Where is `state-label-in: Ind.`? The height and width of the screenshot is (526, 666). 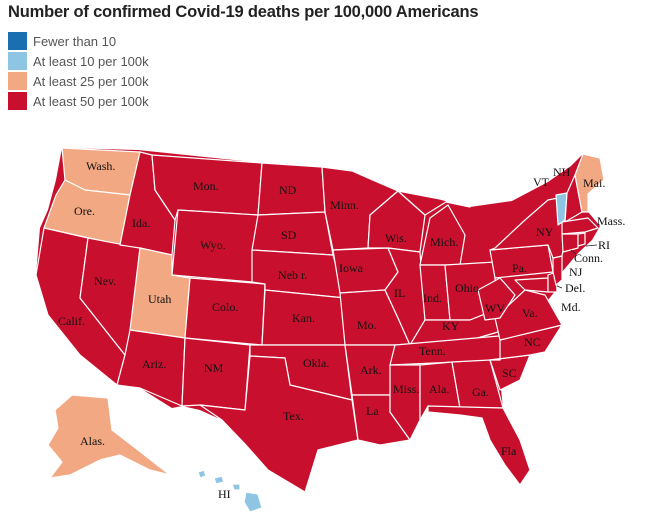
state-label-in: Ind. is located at coordinates (432, 298).